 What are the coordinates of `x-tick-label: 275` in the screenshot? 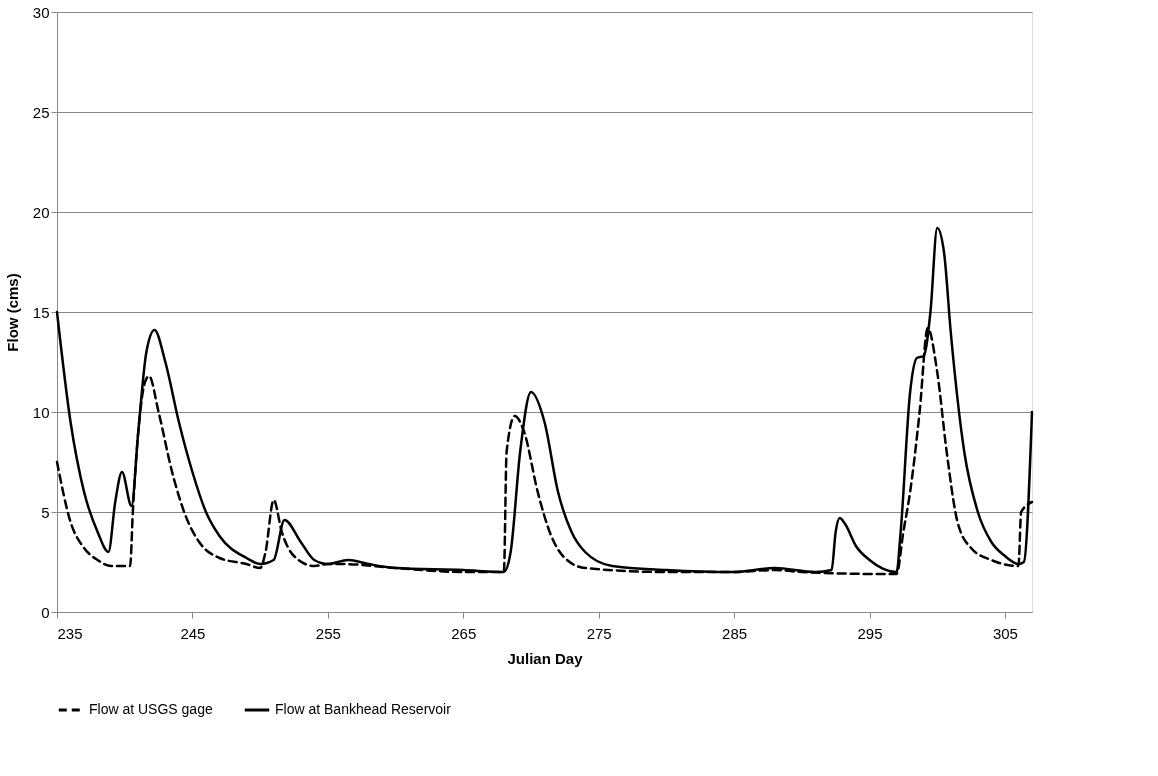 It's located at (599, 633).